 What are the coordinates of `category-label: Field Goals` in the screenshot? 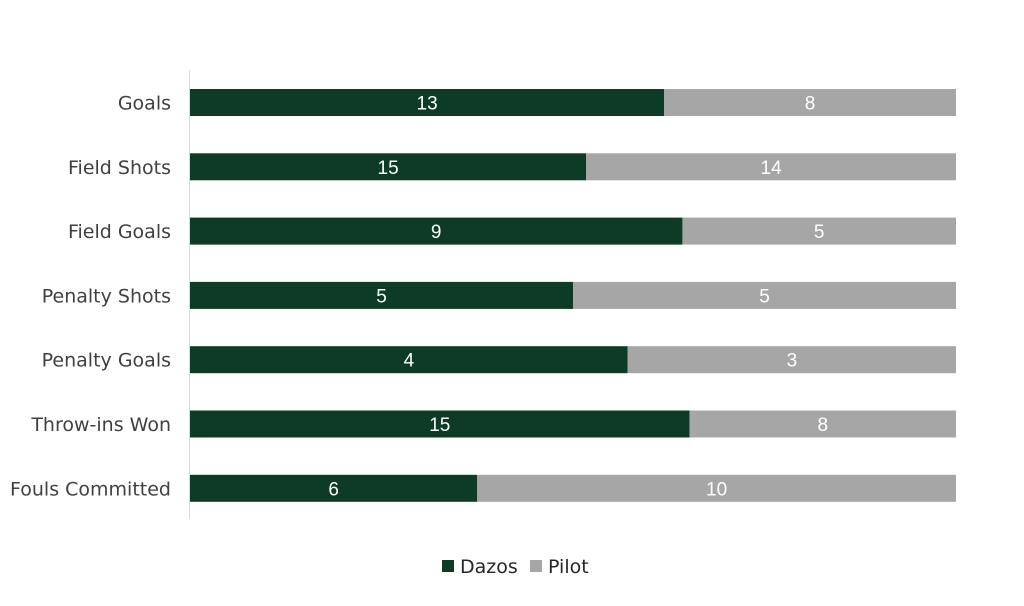 It's located at (119, 232).